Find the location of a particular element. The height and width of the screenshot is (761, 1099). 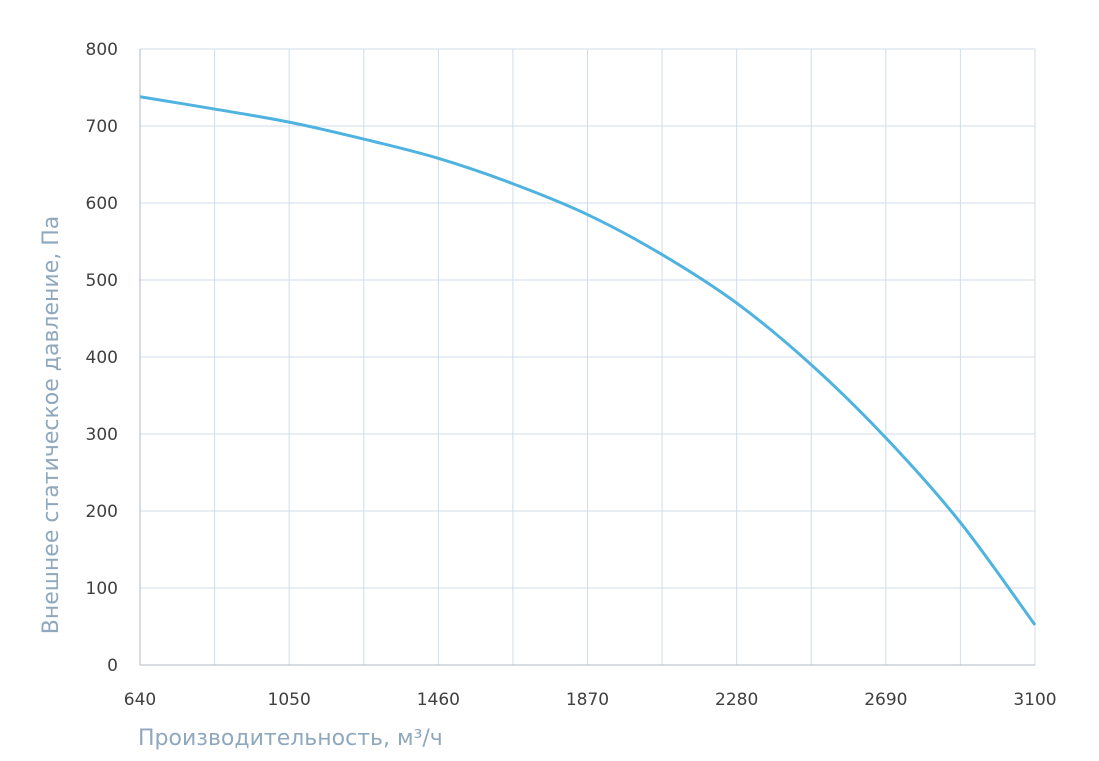

x-tick-label: 1870 is located at coordinates (587, 700).